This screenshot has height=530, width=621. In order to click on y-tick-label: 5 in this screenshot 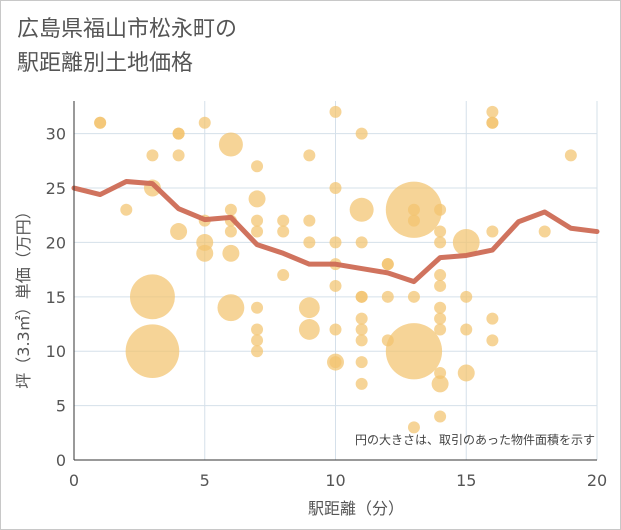, I will do `click(61, 406)`.